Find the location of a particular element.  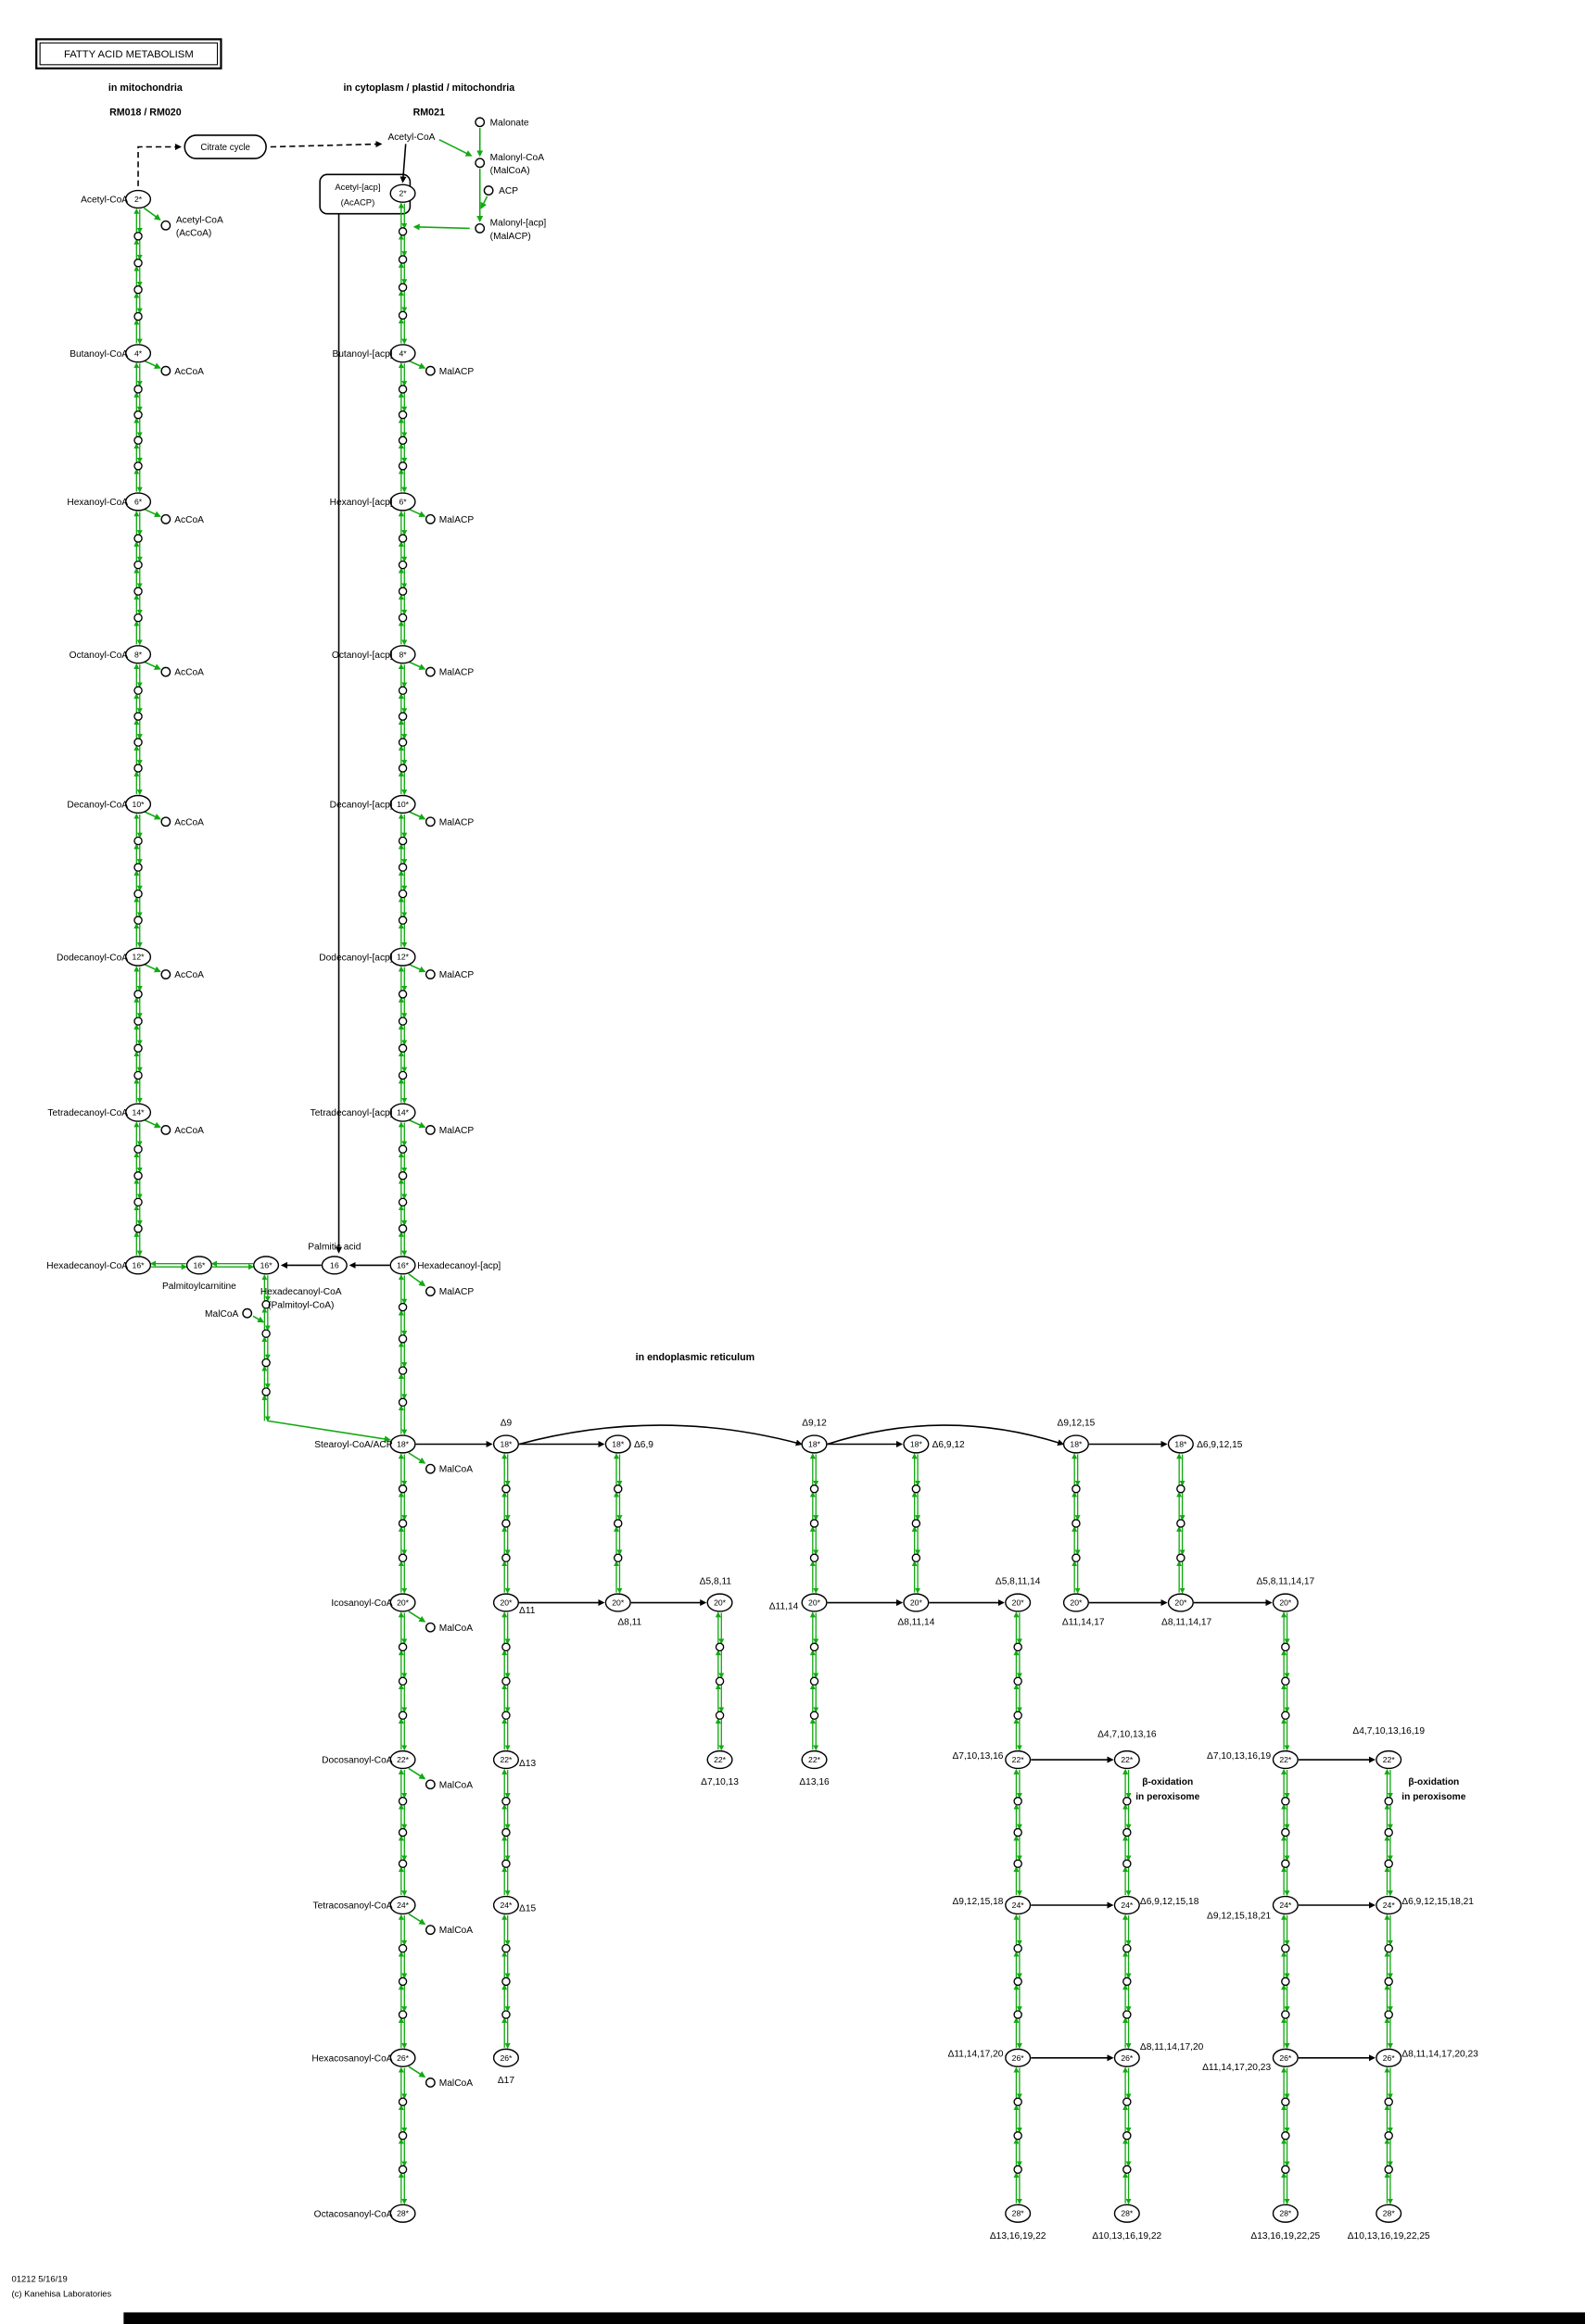

citrate-cycle-box is located at coordinates (225, 146).